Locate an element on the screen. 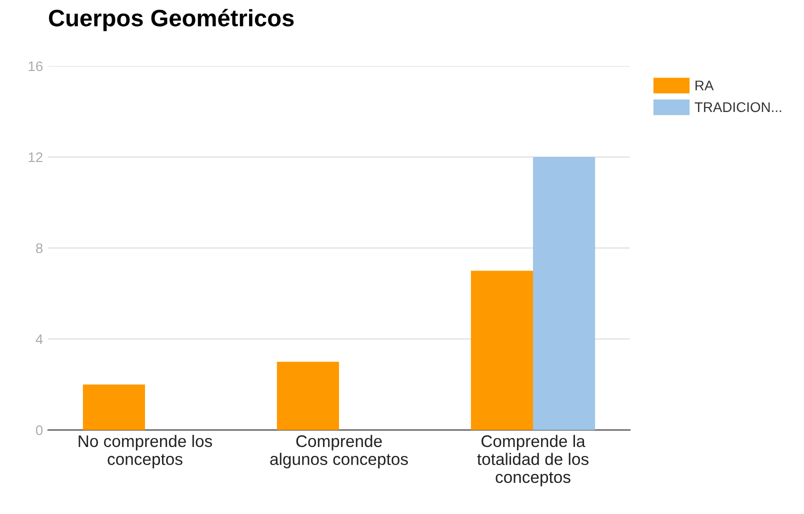 The height and width of the screenshot is (514, 804). y-tick-label: 12 is located at coordinates (35, 157).